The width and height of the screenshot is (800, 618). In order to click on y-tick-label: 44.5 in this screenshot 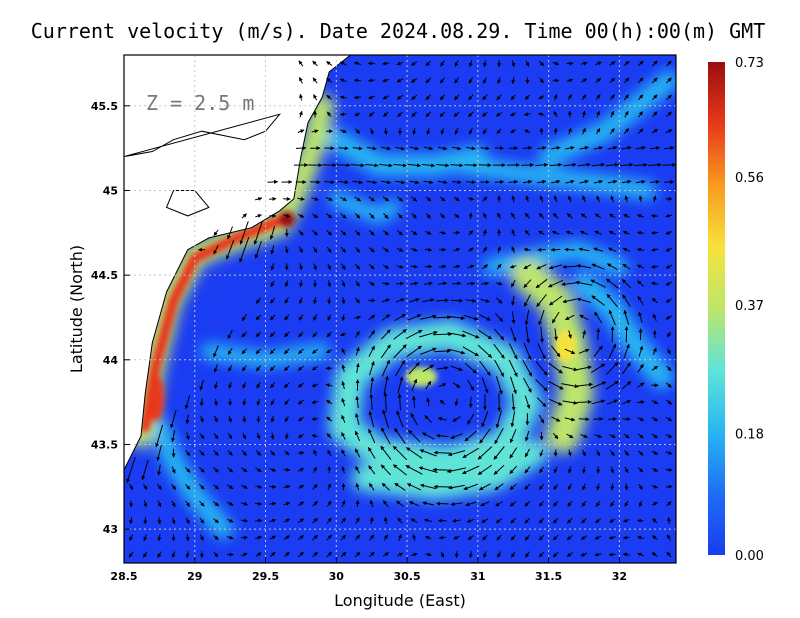, I will do `click(104, 275)`.